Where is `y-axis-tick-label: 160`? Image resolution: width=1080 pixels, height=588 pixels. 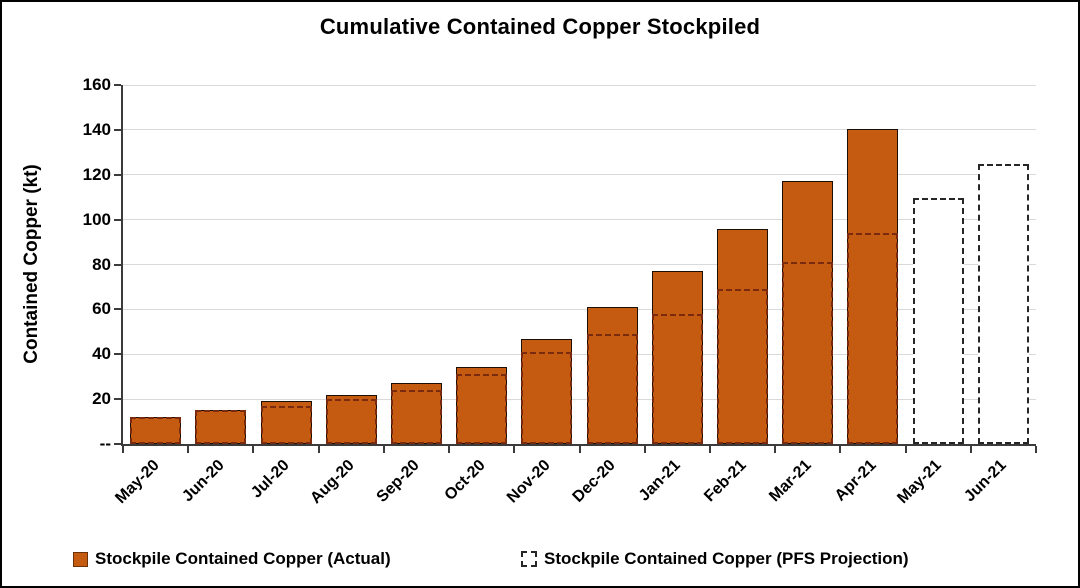 y-axis-tick-label: 160 is located at coordinates (96, 84).